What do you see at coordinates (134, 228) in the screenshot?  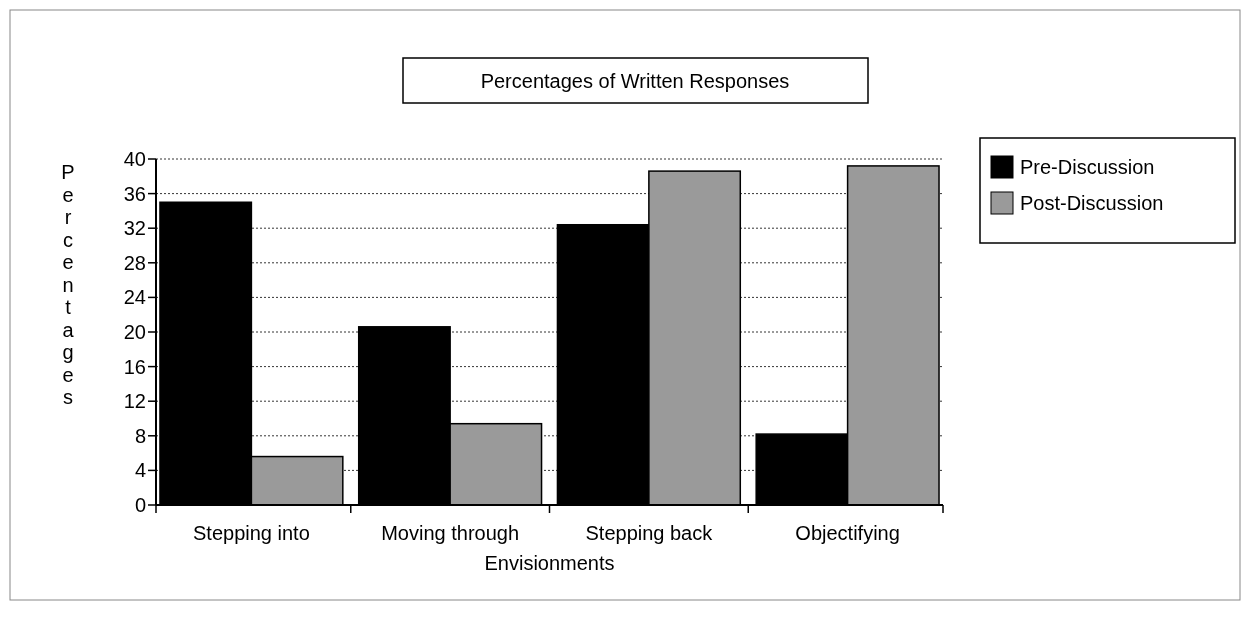 I see `y-tick-label: 32` at bounding box center [134, 228].